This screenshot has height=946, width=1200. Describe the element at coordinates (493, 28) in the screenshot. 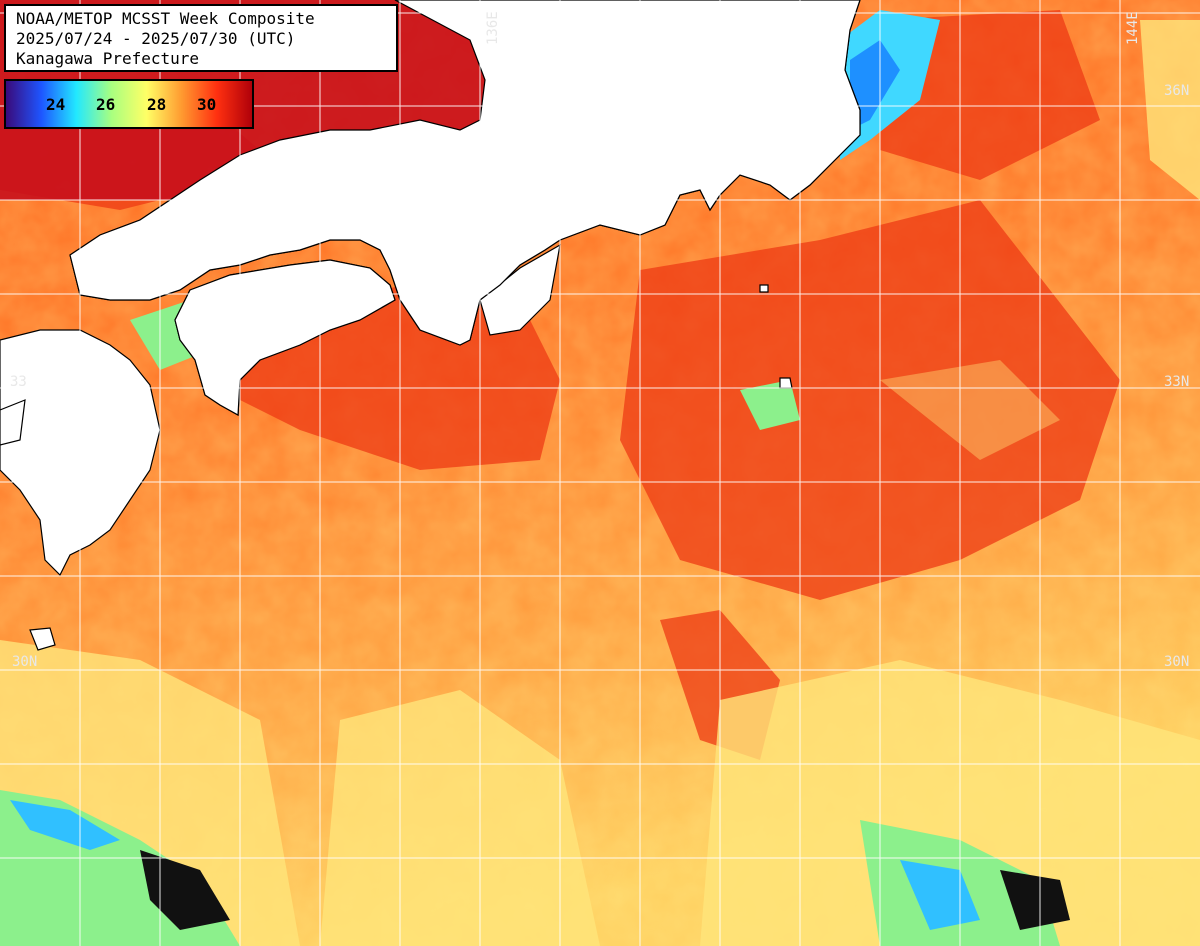

I see `lon-label-136e: 136E` at that location.